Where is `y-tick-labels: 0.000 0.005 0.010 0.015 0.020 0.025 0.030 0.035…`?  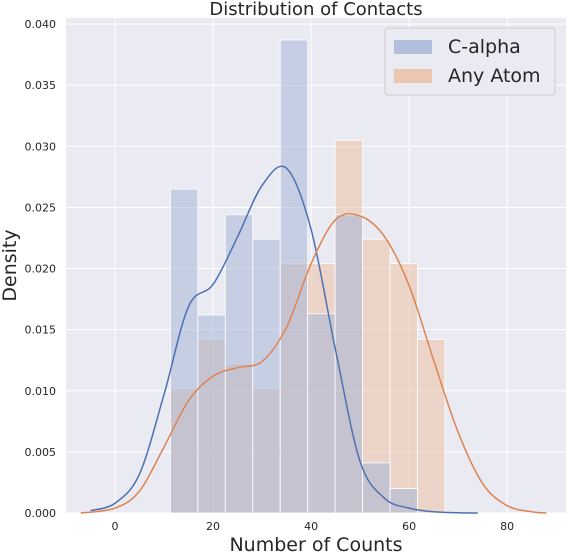 y-tick-labels: 0.000 0.005 0.010 0.015 0.020 0.025 0.030 0.035… is located at coordinates (41, 269).